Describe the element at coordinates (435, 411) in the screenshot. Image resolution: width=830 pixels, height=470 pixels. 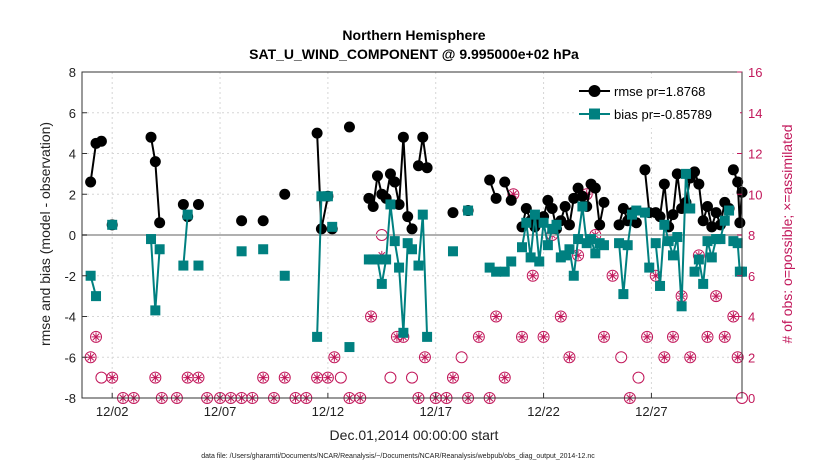
I see `x-tick-label: 12/17` at that location.